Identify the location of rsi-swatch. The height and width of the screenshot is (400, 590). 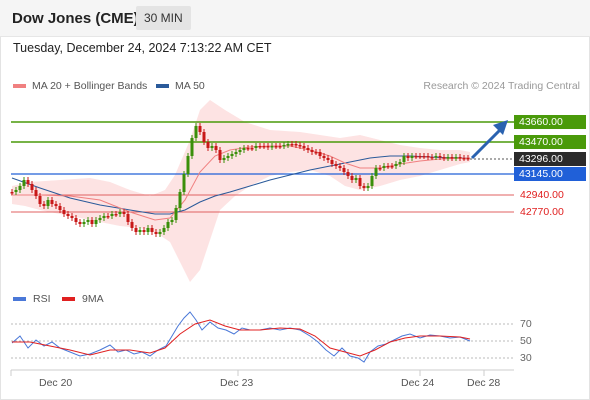
(19, 299).